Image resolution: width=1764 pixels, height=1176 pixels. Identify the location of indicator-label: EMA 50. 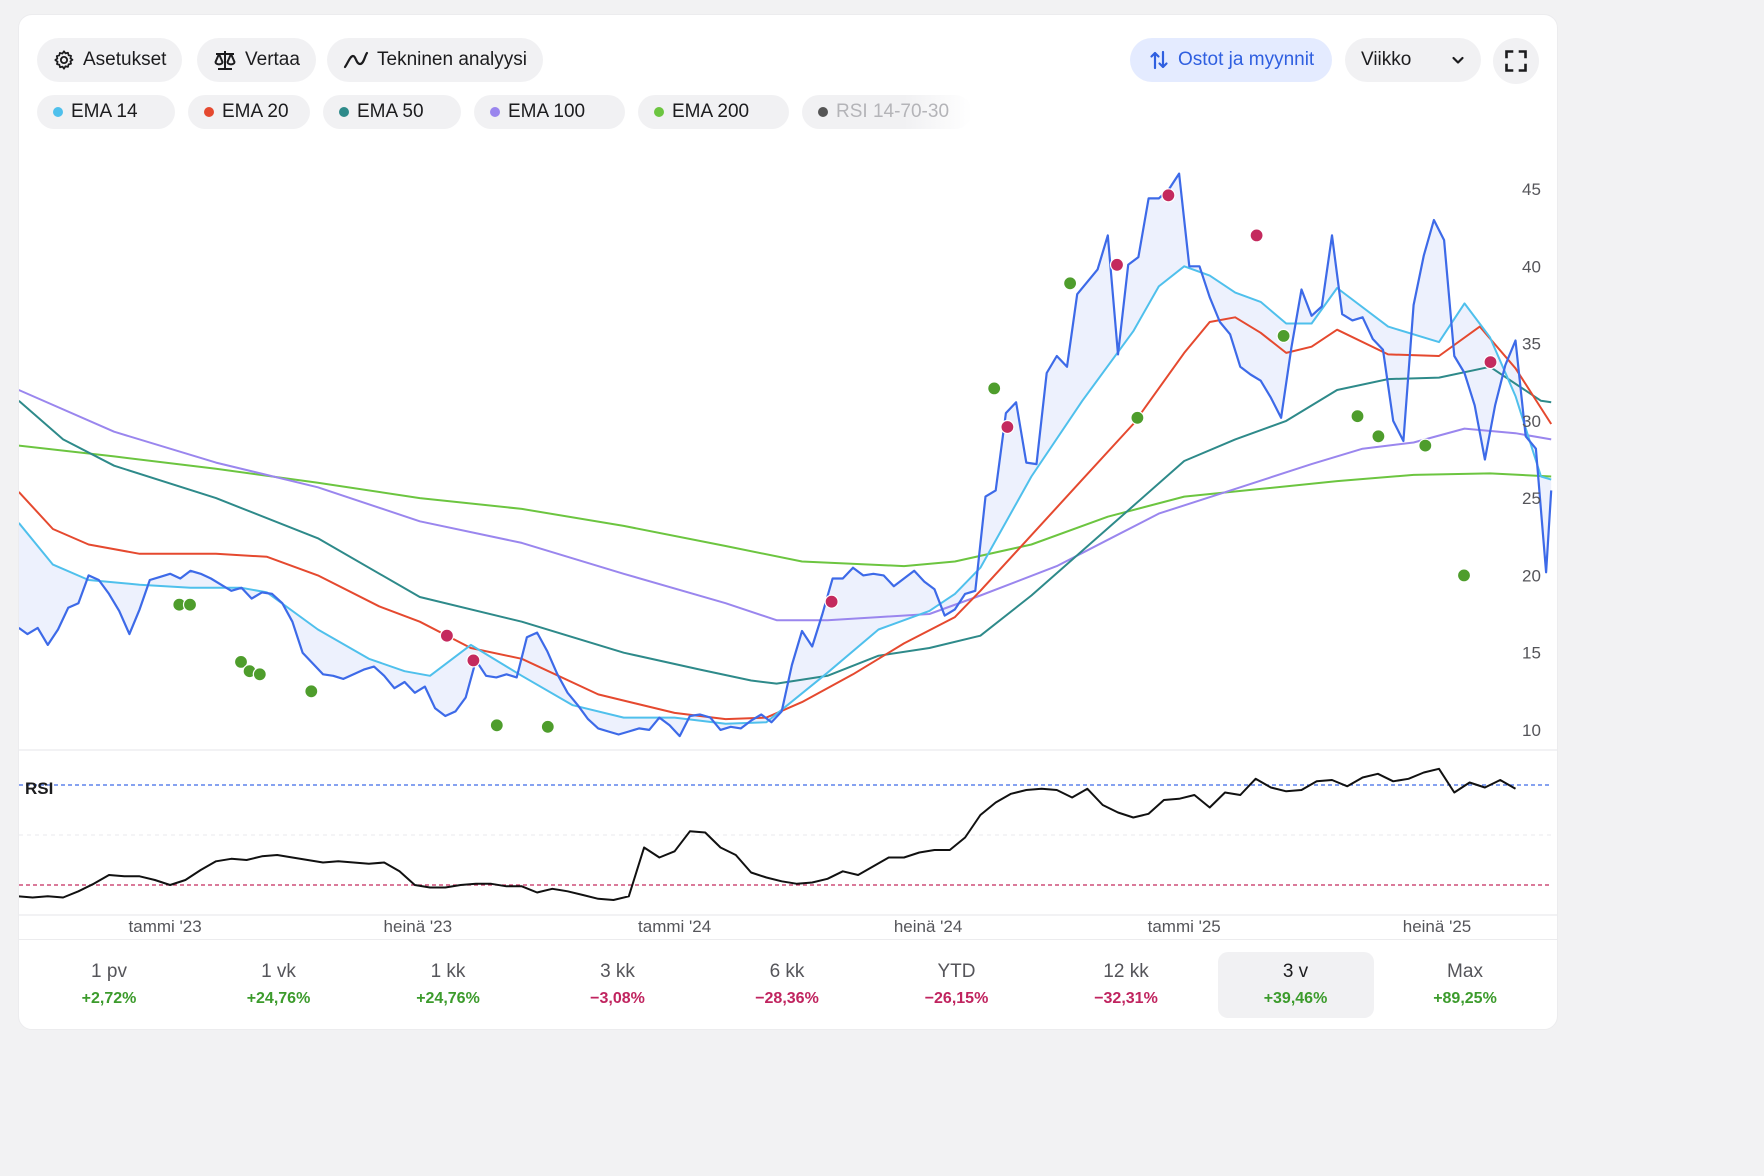
(390, 111).